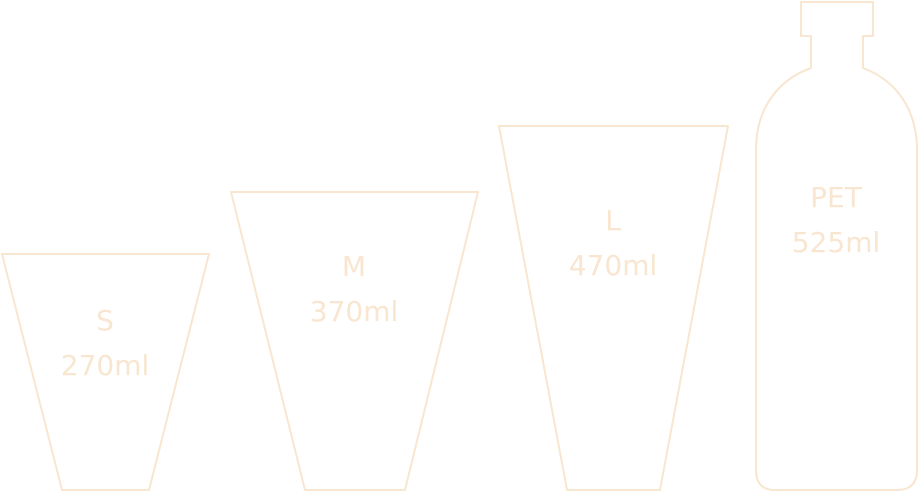  What do you see at coordinates (613, 265) in the screenshot?
I see `cup-l-volume: 470ml` at bounding box center [613, 265].